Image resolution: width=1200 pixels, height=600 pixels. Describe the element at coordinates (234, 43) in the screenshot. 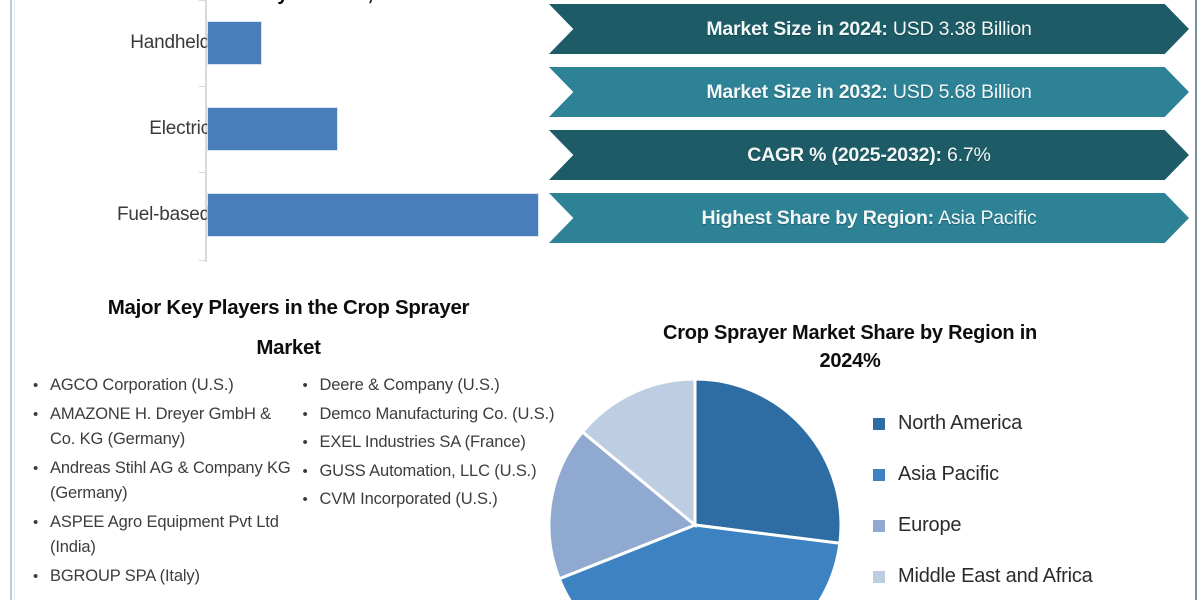

I see `bar-handheld` at that location.